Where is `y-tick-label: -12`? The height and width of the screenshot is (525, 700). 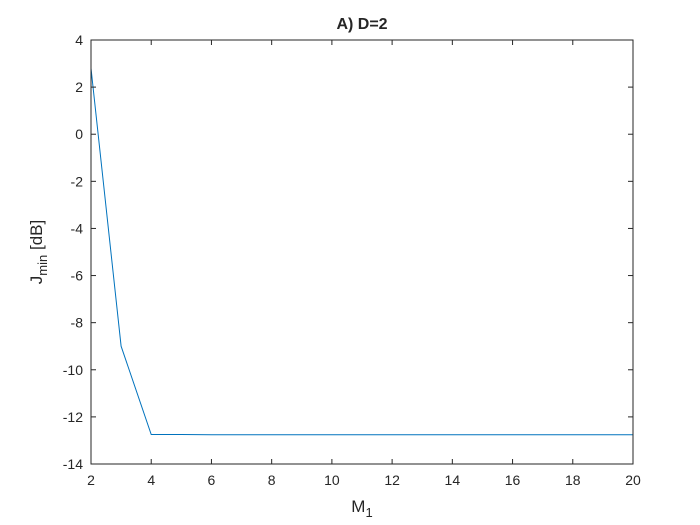 y-tick-label: -12 is located at coordinates (73, 417).